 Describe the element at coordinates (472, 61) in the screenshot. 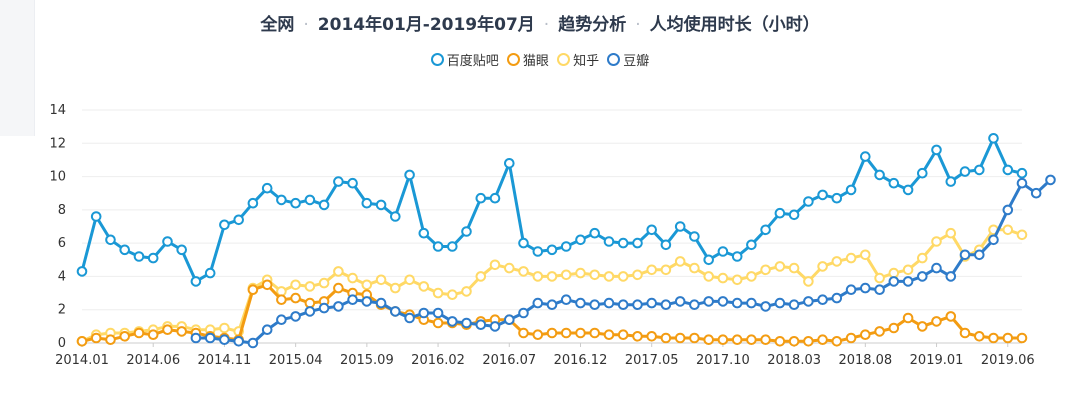

I see `legend-label: 百度贴吧` at that location.